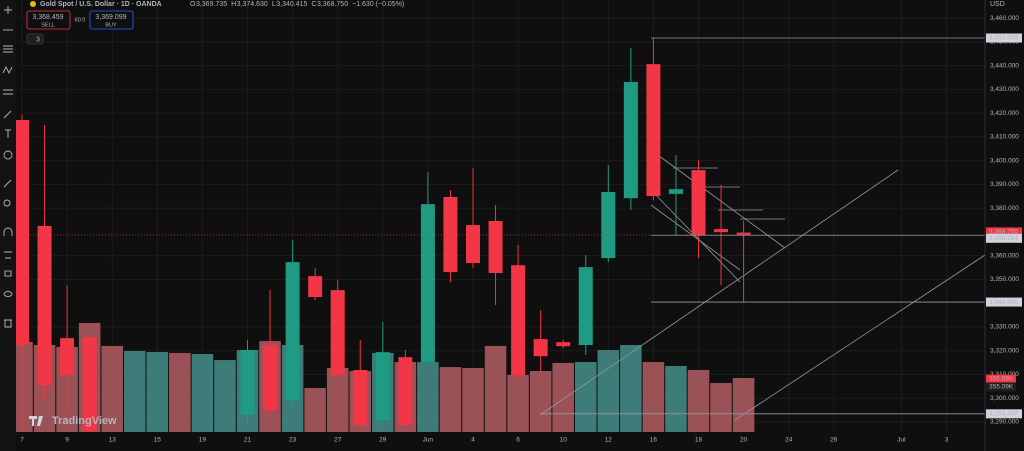 The image size is (1024, 451). What do you see at coordinates (1004, 89) in the screenshot?
I see `y-tick-label: 3,430.000` at bounding box center [1004, 89].